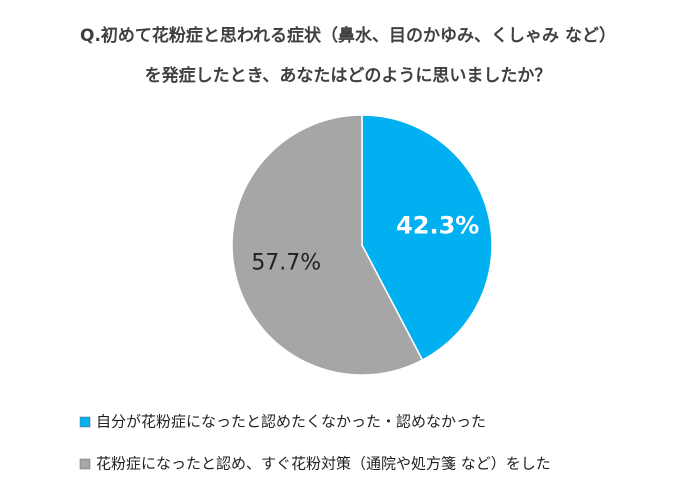 The image size is (696, 492). I want to click on data-label: 42.3%, so click(437, 225).